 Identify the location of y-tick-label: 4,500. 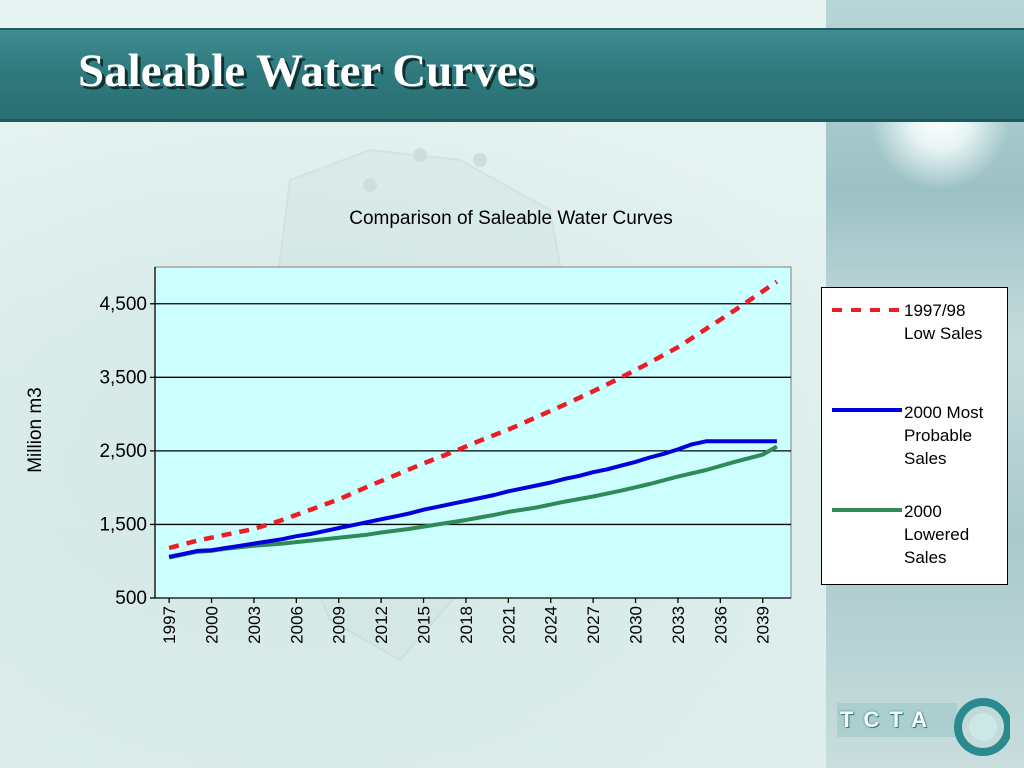
(123, 304).